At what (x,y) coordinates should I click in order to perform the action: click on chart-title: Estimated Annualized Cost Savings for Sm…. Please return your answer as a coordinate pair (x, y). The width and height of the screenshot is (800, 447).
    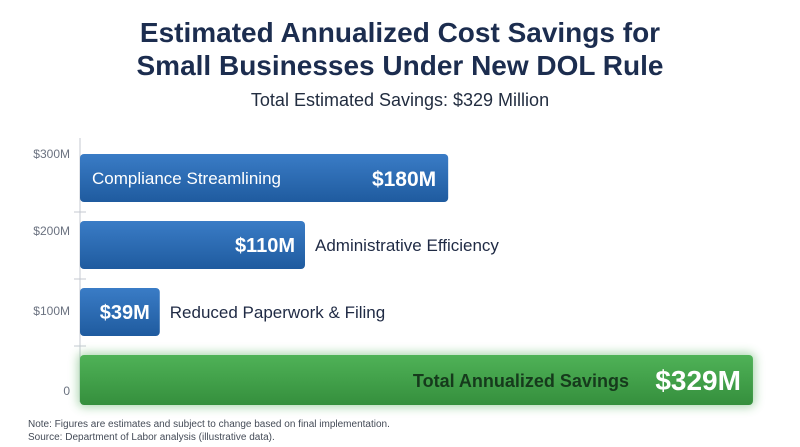
    Looking at the image, I should click on (400, 49).